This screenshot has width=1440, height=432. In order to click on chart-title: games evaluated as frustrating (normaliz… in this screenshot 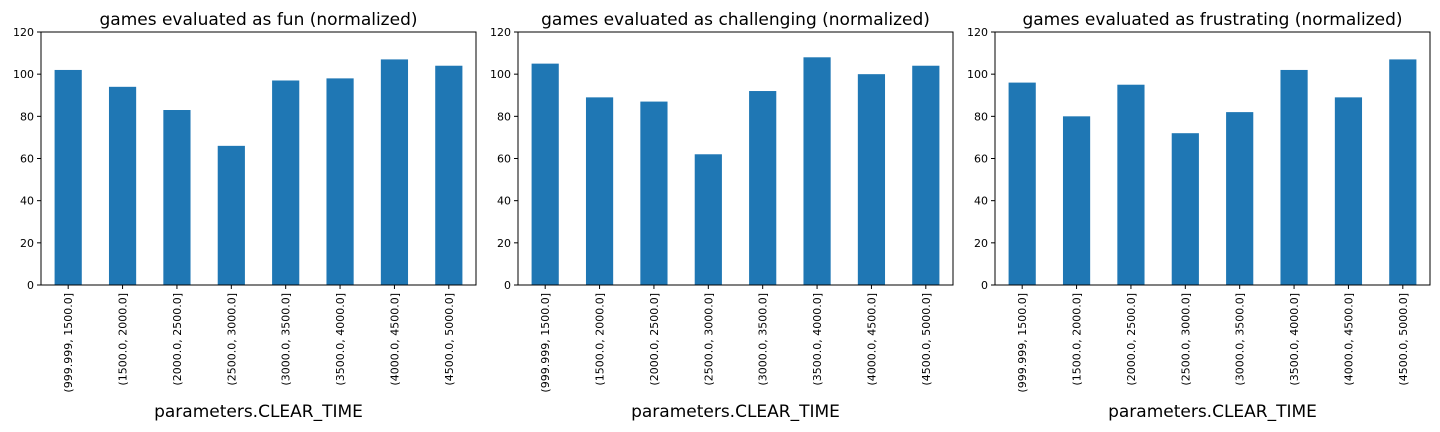, I will do `click(1212, 20)`.